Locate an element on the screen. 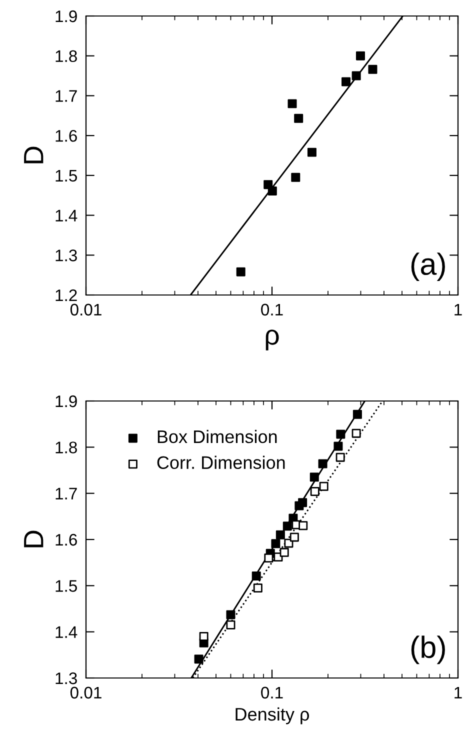  x-axis-title: ρ is located at coordinates (272, 340).